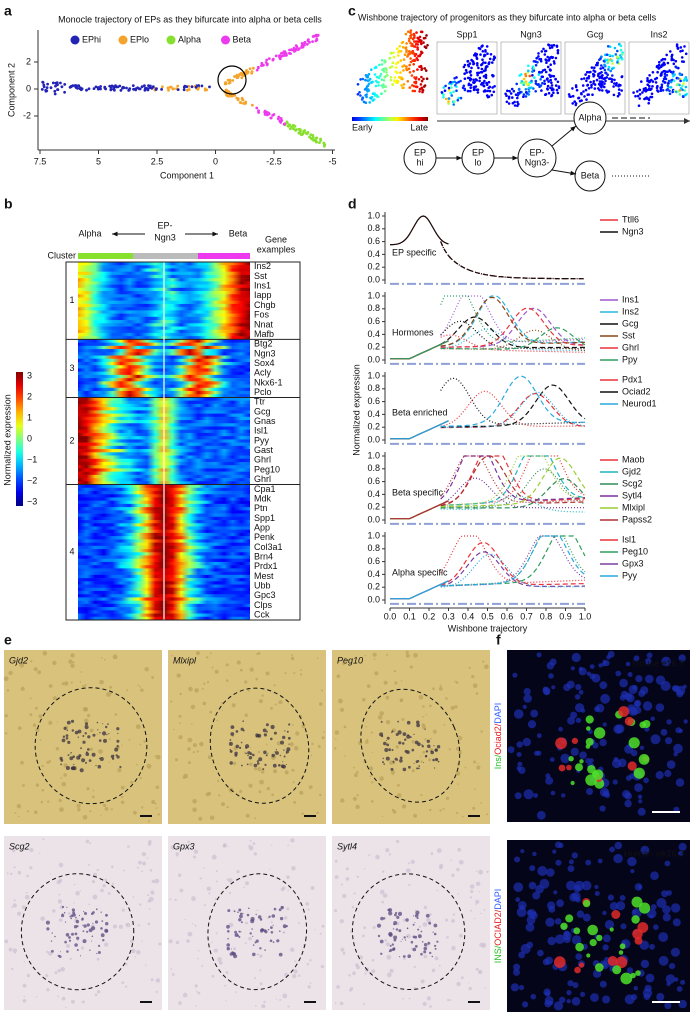 Image resolution: width=694 pixels, height=1017 pixels. Describe the element at coordinates (373, 401) in the screenshot. I see `y-tick-label: 0.6` at that location.